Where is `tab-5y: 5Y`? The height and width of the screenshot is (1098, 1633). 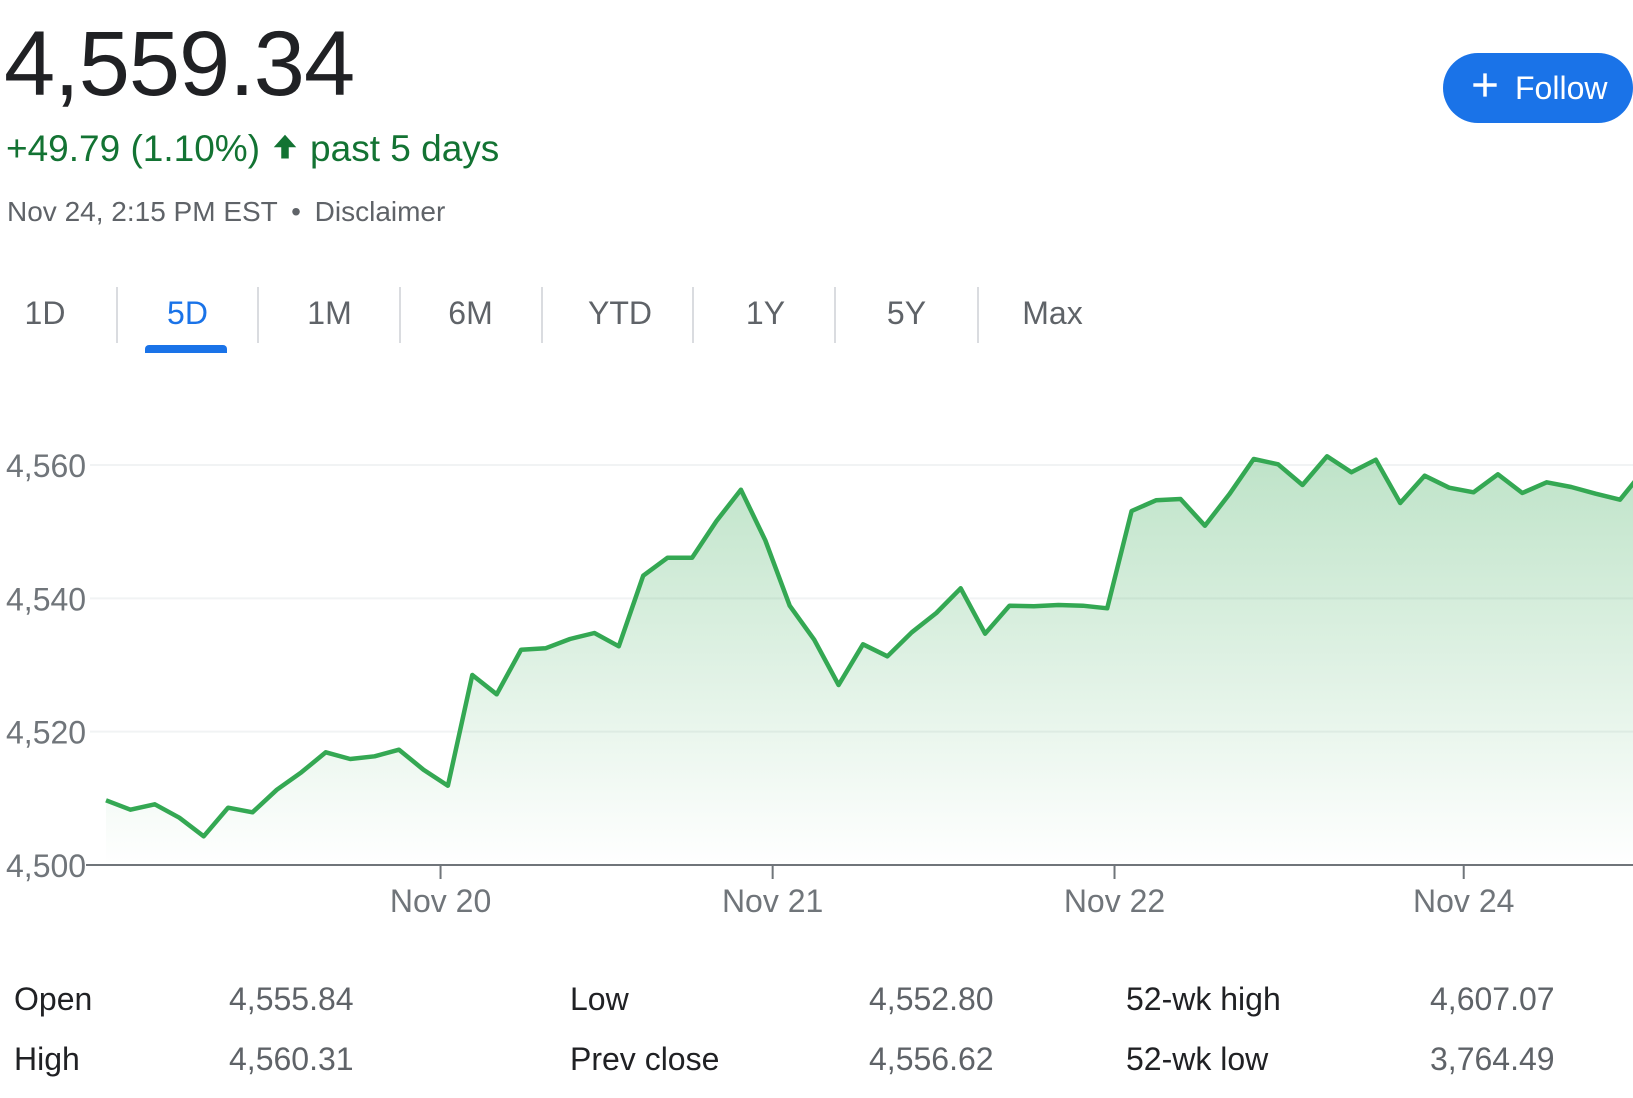
tab-5y: 5Y is located at coordinates (906, 312).